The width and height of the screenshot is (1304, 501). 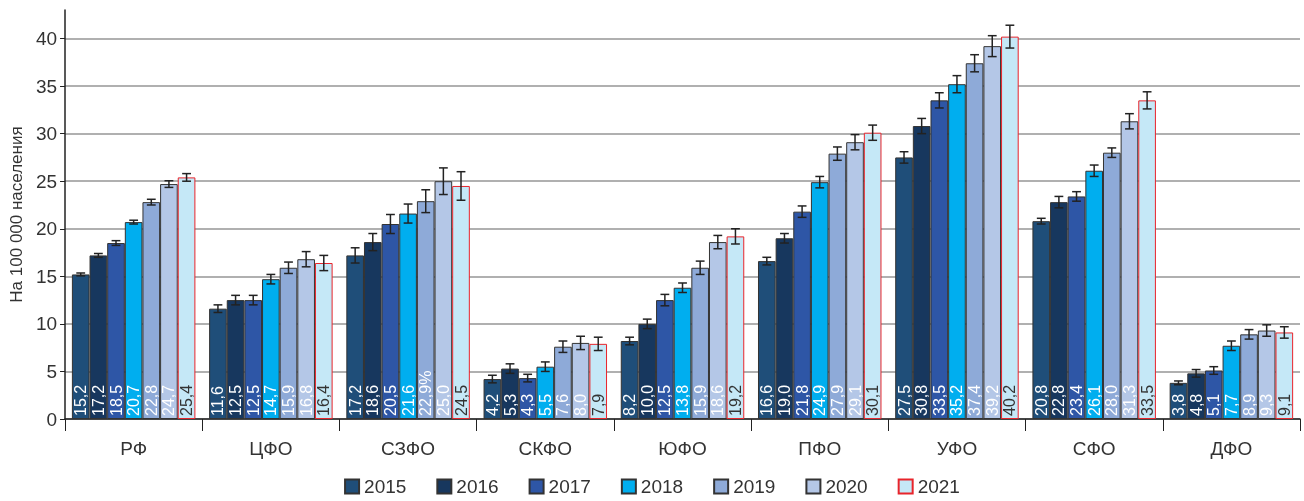 I want to click on x-tick-label: УФО, so click(x=957, y=448).